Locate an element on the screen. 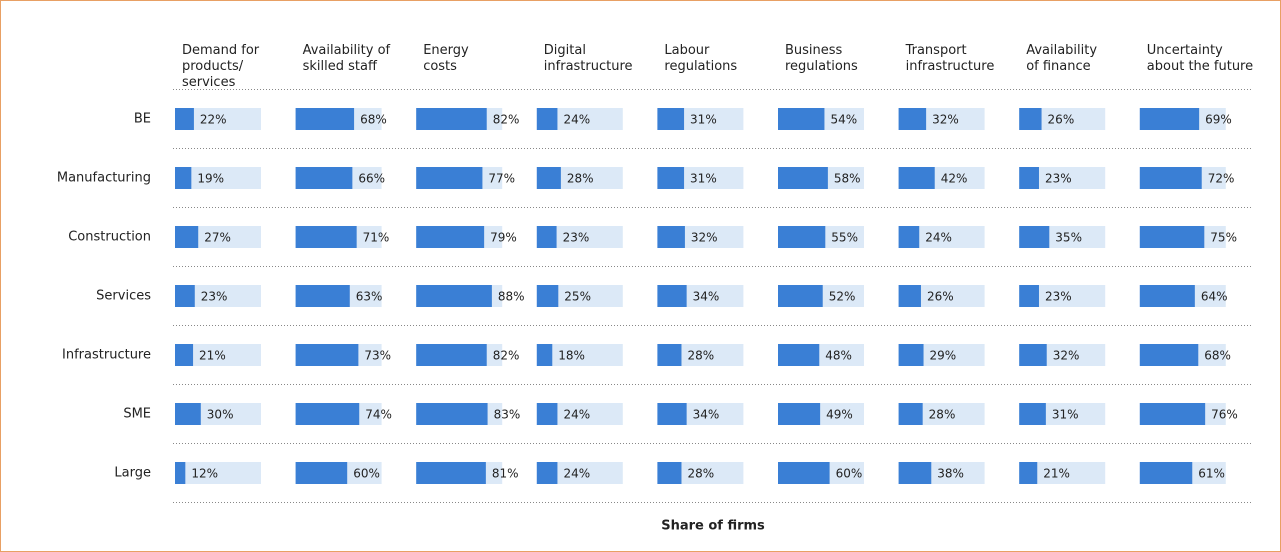 This screenshot has width=1281, height=552. row-label: Manufacturing is located at coordinates (104, 178).